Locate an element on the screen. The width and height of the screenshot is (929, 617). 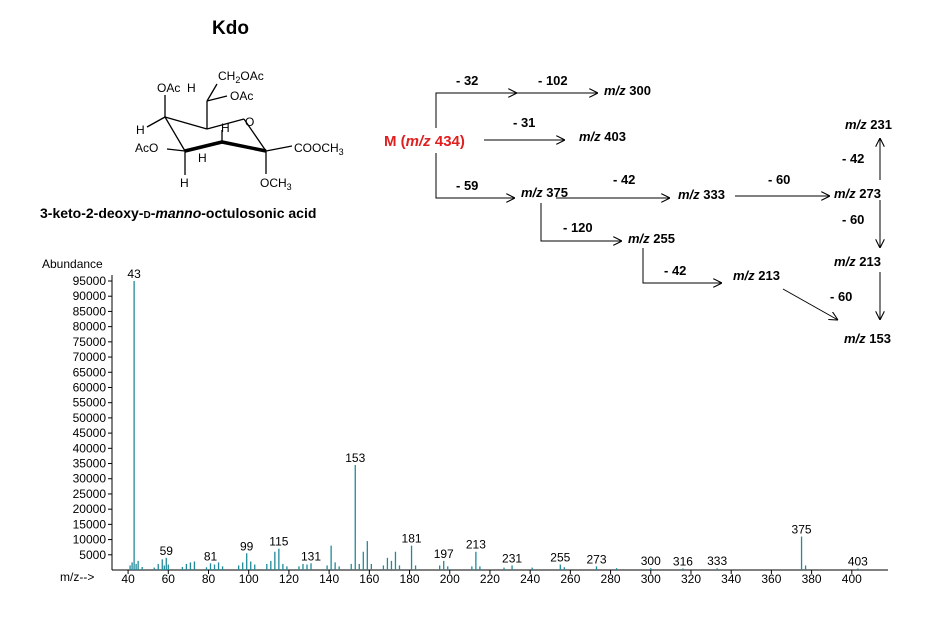
loss-31: - 31 is located at coordinates (524, 122).